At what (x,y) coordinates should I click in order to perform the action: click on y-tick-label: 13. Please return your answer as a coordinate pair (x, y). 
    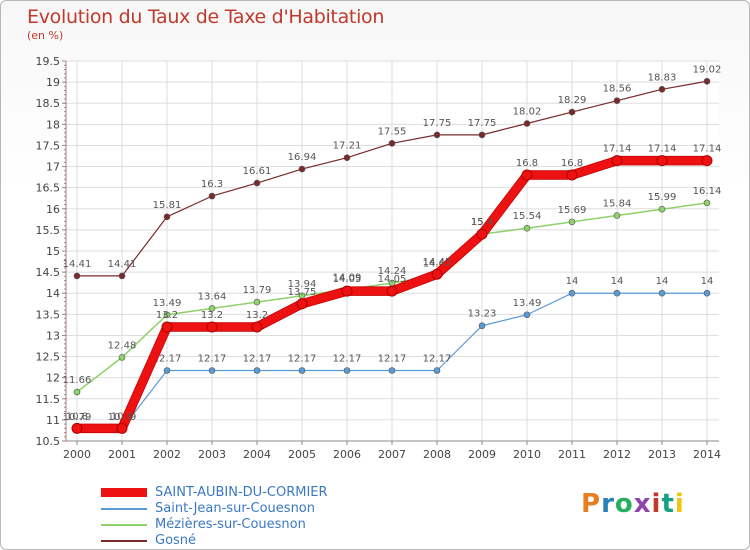
    Looking at the image, I should click on (53, 335).